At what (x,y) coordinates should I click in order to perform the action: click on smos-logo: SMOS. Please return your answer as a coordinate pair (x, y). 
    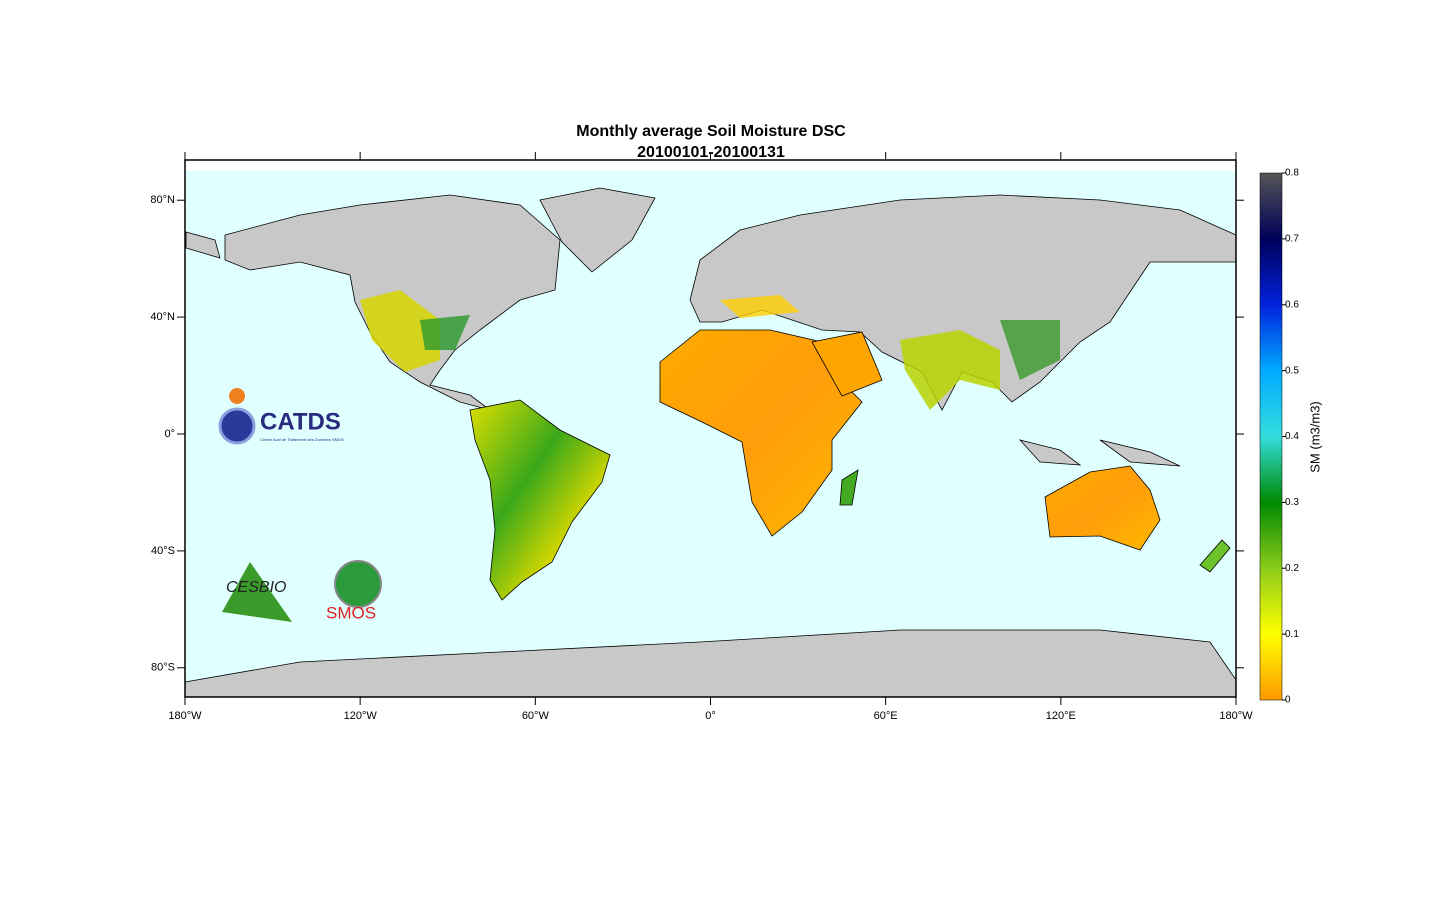
    Looking at the image, I should click on (354, 591).